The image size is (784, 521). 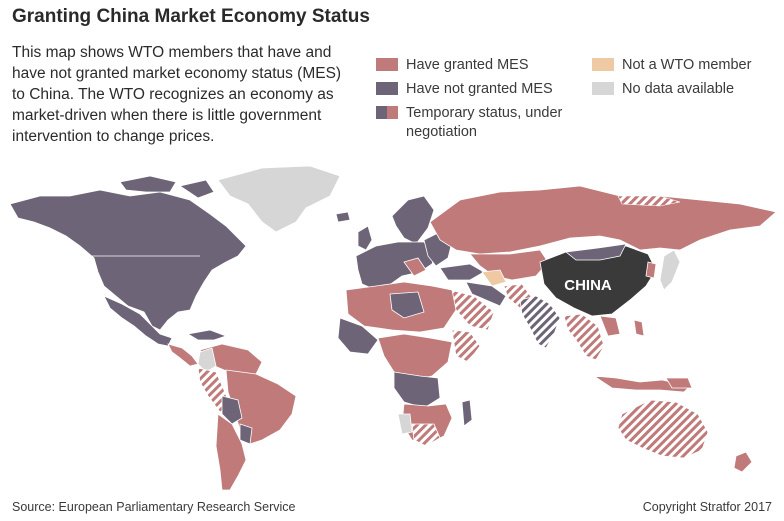 I want to click on not-member-swatch, so click(x=603, y=64).